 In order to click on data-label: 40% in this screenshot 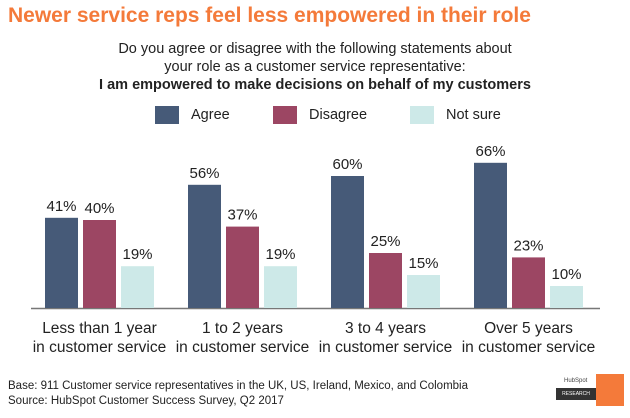, I will do `click(99, 208)`.